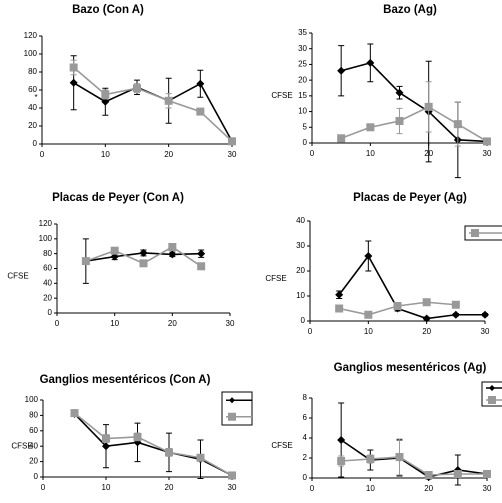  I want to click on y-tick-label: 15, so click(302, 95).